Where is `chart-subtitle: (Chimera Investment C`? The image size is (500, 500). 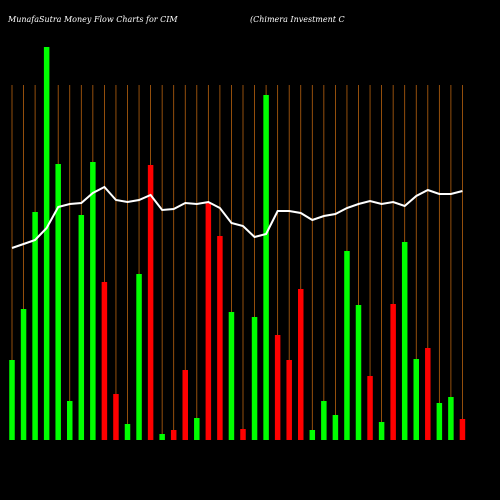
chart-subtitle: (Chimera Investment C is located at coordinates (297, 19).